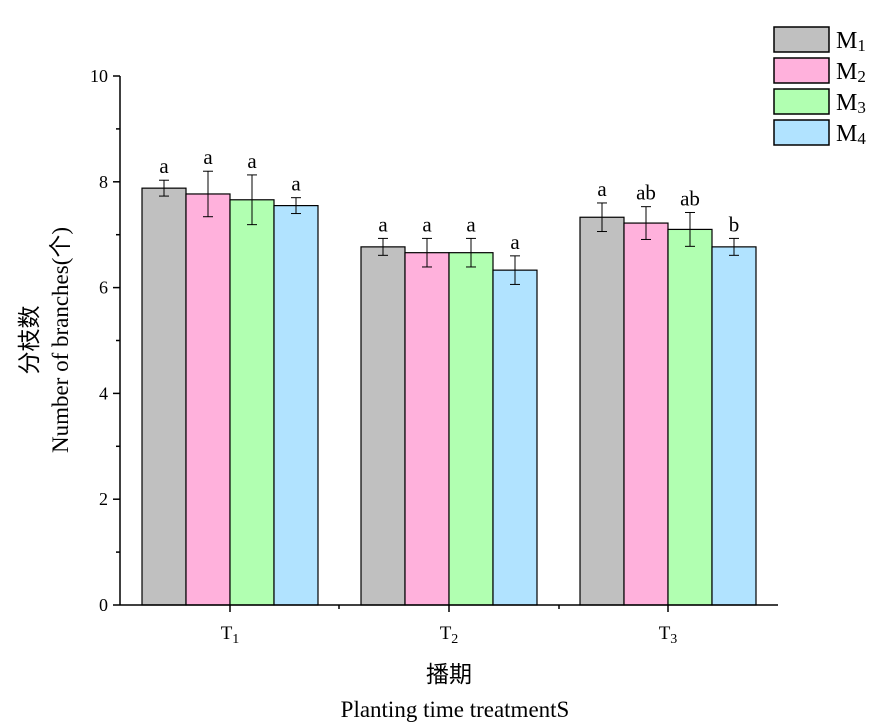  Describe the element at coordinates (851, 134) in the screenshot. I see `legend-label: M4` at that location.